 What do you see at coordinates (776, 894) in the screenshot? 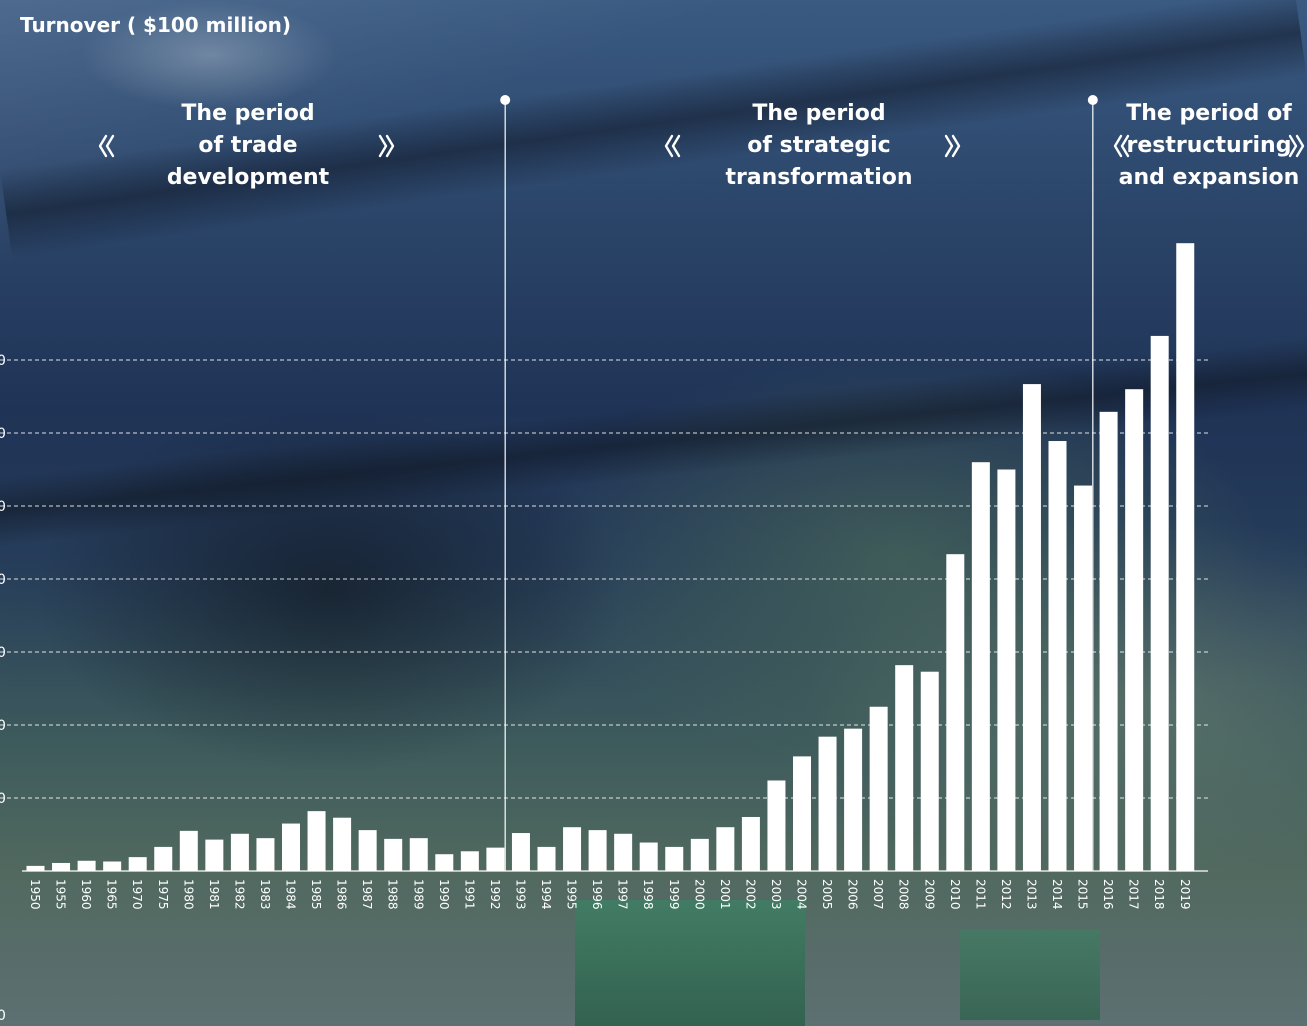
I see `x-tick-label: 2003` at bounding box center [776, 894].